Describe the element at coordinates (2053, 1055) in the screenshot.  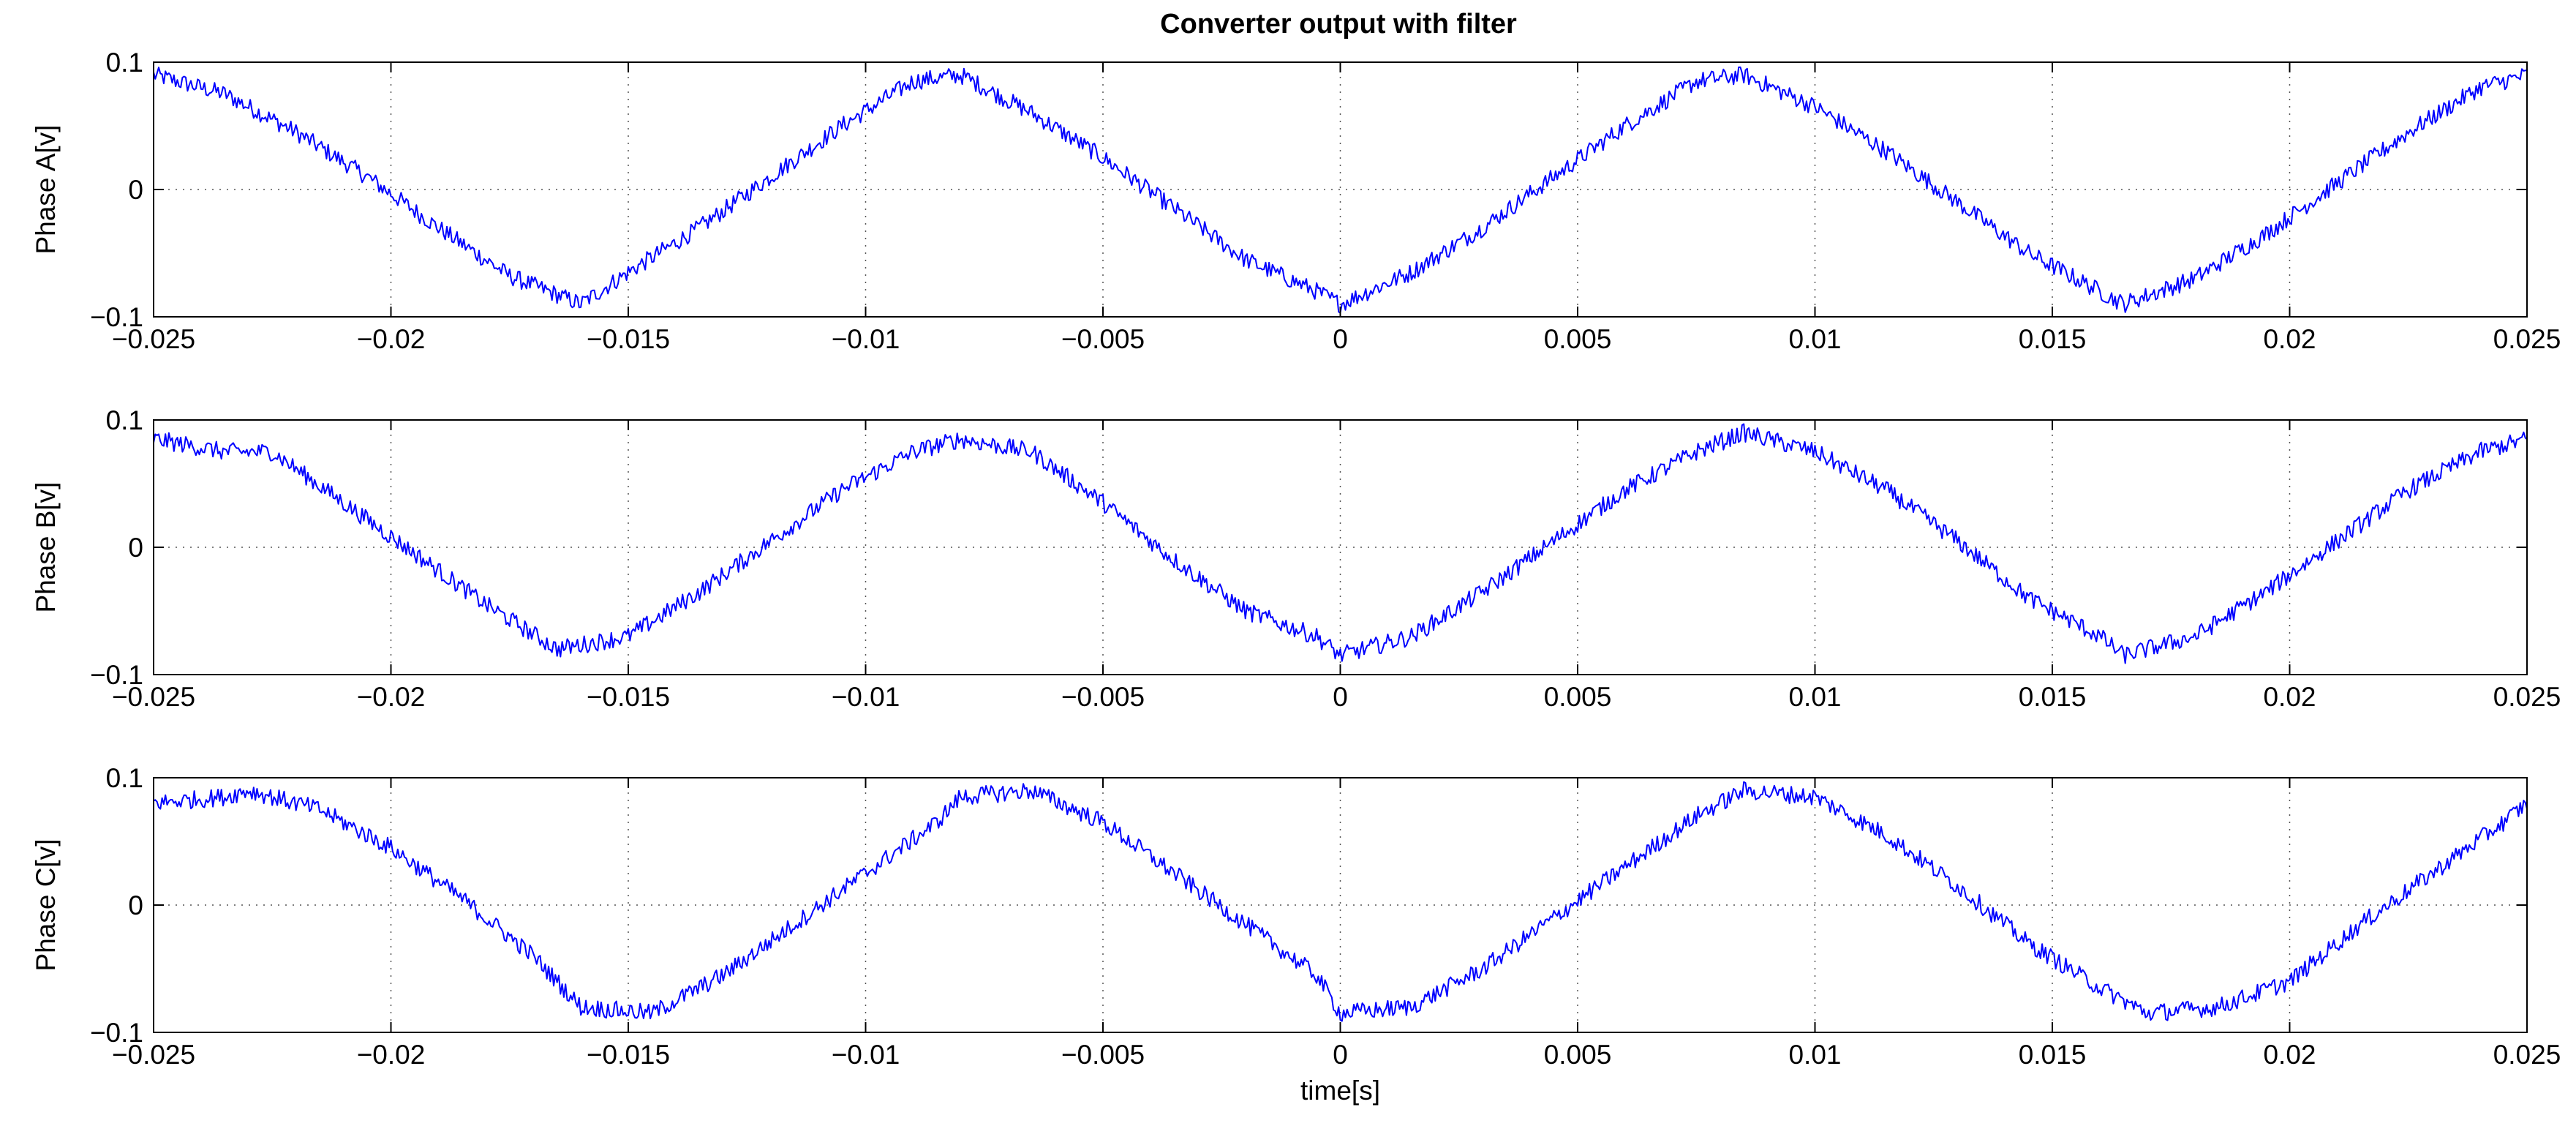
I see `phase-c-xtick-label: 0.015` at that location.